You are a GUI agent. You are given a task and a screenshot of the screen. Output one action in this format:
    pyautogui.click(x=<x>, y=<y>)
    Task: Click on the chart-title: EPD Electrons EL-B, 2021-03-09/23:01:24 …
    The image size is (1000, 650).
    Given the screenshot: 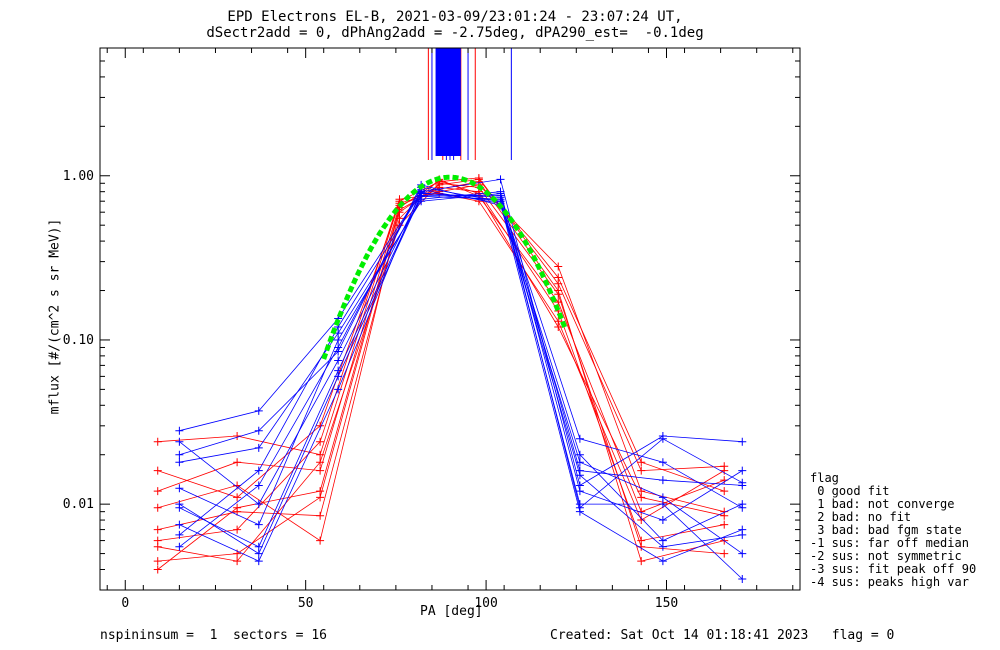 What is the action you would take?
    pyautogui.click(x=455, y=17)
    